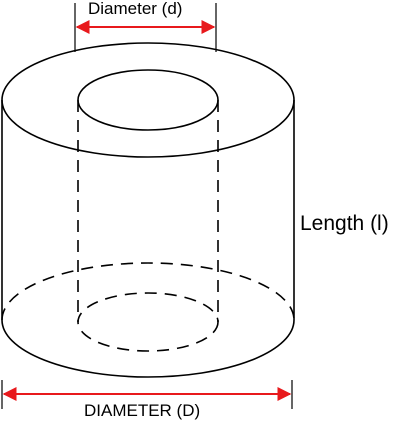 This screenshot has height=428, width=402. I want to click on outer-diameter-label: DIAMETER (D), so click(142, 410).